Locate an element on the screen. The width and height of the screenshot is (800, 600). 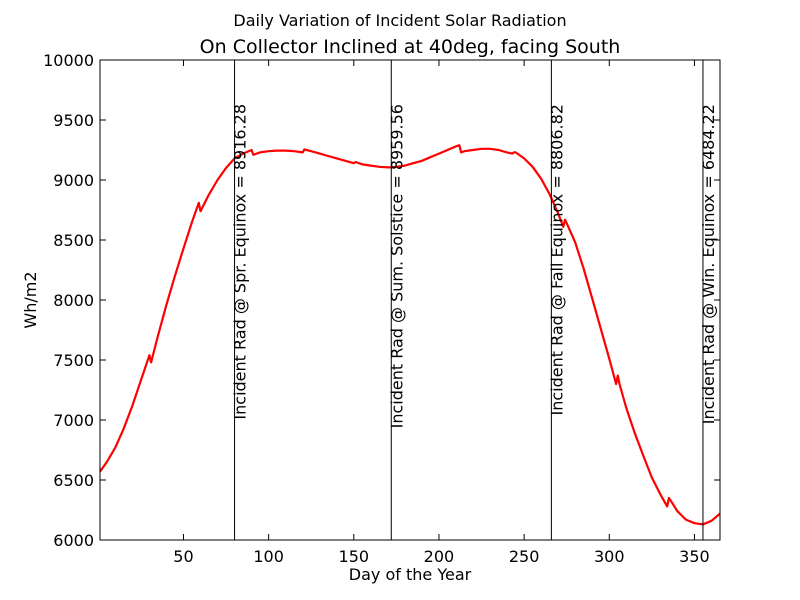
y-tick-label: 8000 is located at coordinates (73, 300).